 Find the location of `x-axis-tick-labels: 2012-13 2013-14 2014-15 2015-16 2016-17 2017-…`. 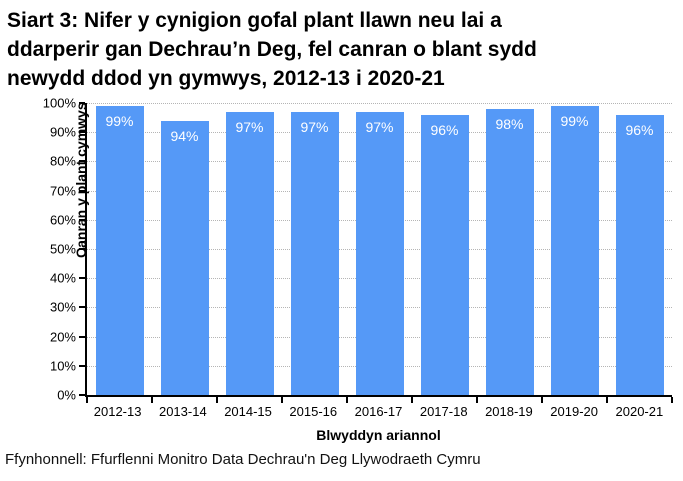

x-axis-tick-labels: 2012-13 2013-14 2014-15 2015-16 2016-17 2017-… is located at coordinates (378, 411).